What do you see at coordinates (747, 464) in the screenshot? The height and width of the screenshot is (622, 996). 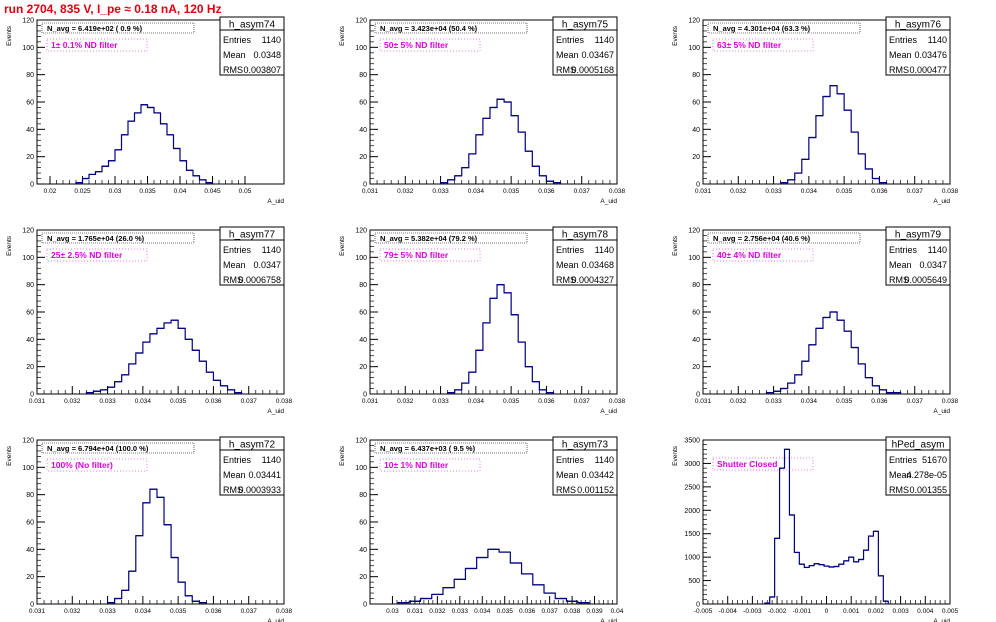 I see `filter-label: Shutter Closed` at bounding box center [747, 464].